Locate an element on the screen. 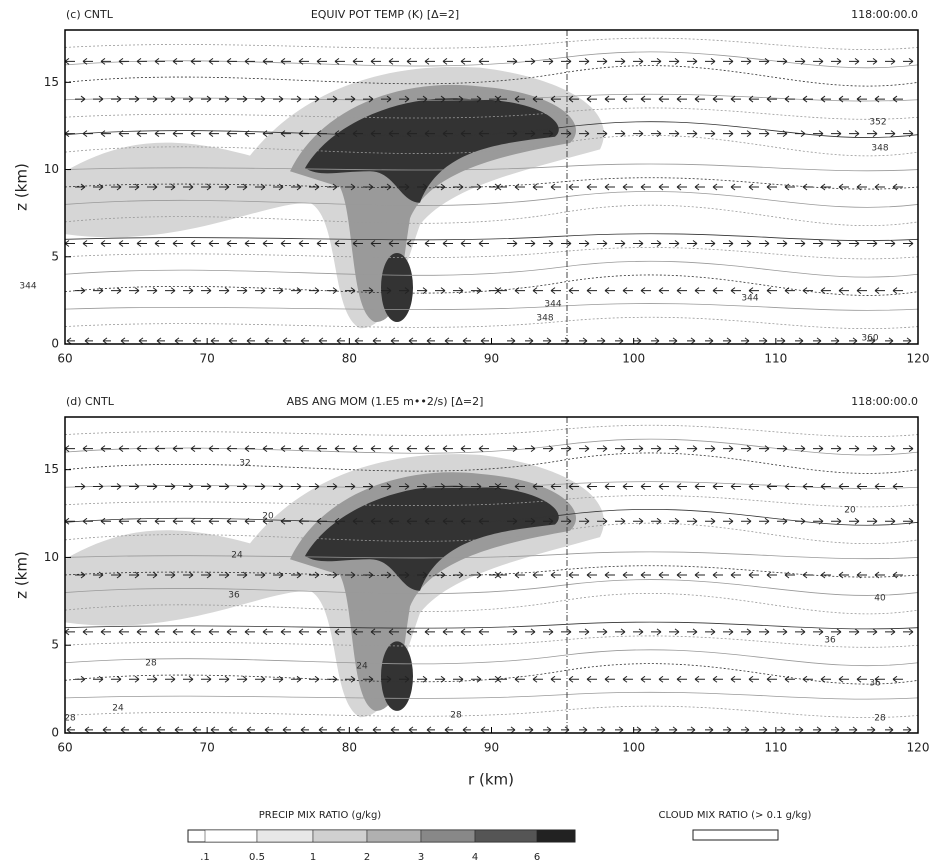 This screenshot has height=868, width=941. cloud-legend-title: CLOUD MIX RATIO (> 0.1 g/kg) is located at coordinates (735, 815).